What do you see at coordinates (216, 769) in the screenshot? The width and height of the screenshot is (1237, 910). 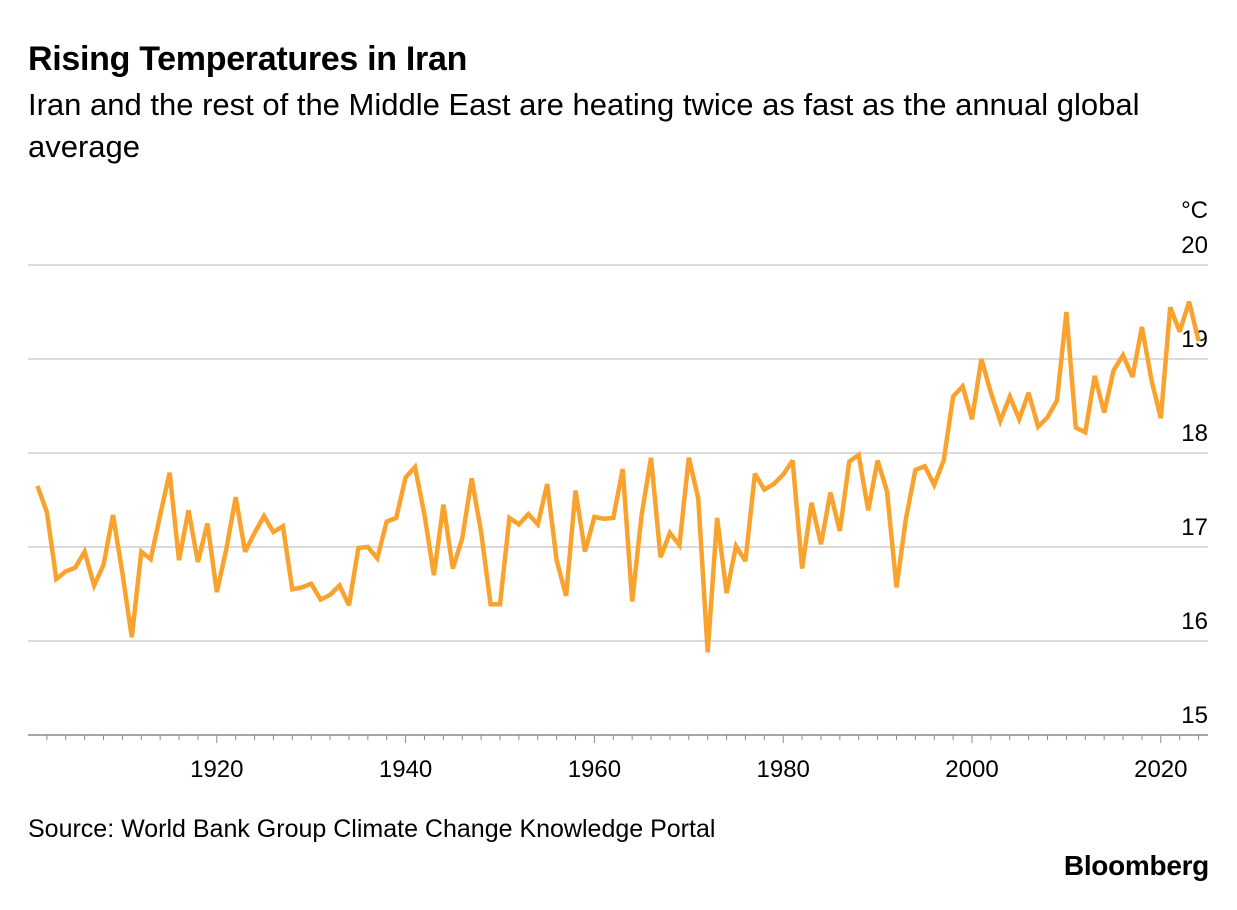 I see `x-tick-label-1920: 1920` at bounding box center [216, 769].